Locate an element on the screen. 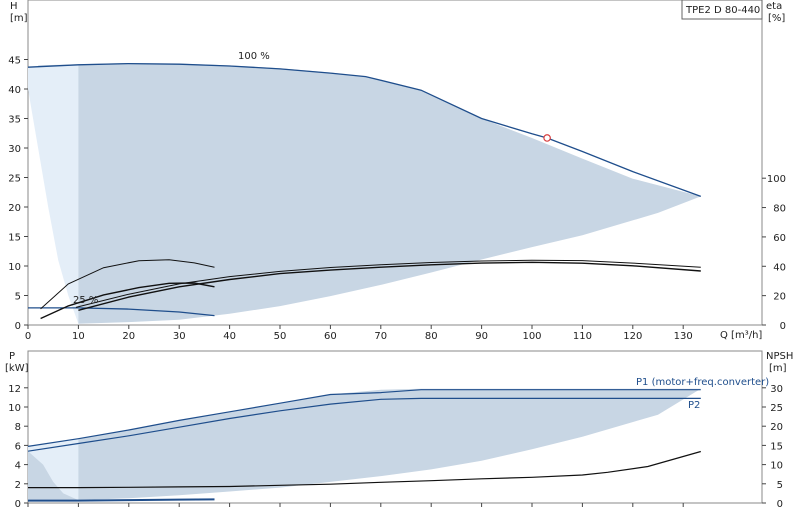 The image size is (800, 520). bottom-y-label-p: P is located at coordinates (12, 356).